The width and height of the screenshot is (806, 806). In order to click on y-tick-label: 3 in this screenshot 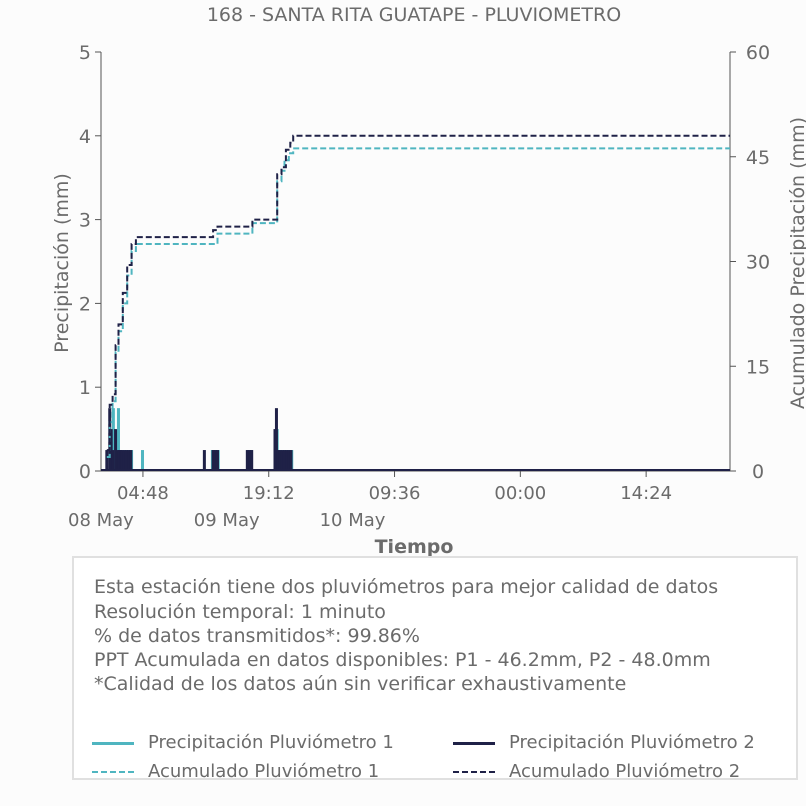, I will do `click(85, 221)`.